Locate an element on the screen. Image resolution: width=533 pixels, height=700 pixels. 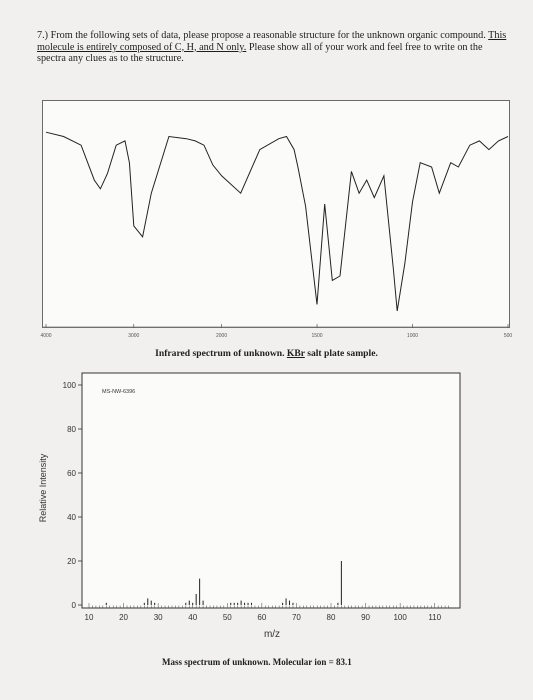
ms-x-tick-label: 70 is located at coordinates (296, 617).